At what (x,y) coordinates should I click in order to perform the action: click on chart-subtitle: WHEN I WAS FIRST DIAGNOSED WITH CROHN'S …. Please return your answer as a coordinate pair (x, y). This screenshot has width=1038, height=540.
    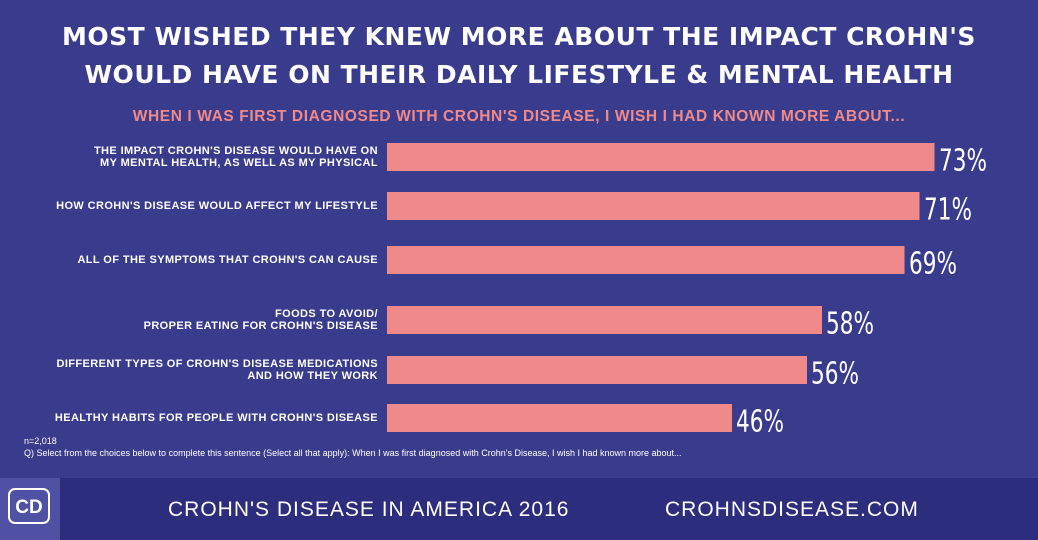
    Looking at the image, I should click on (519, 116).